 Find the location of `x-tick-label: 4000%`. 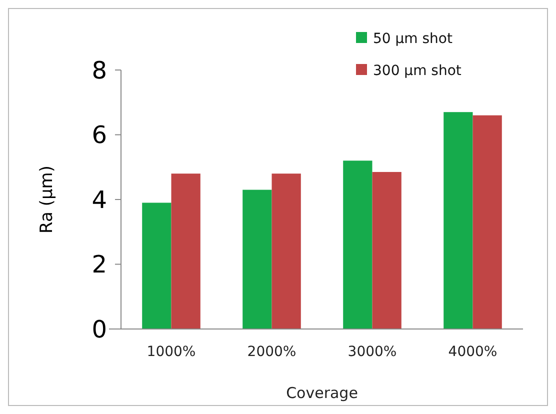

x-tick-label: 4000% is located at coordinates (473, 352).